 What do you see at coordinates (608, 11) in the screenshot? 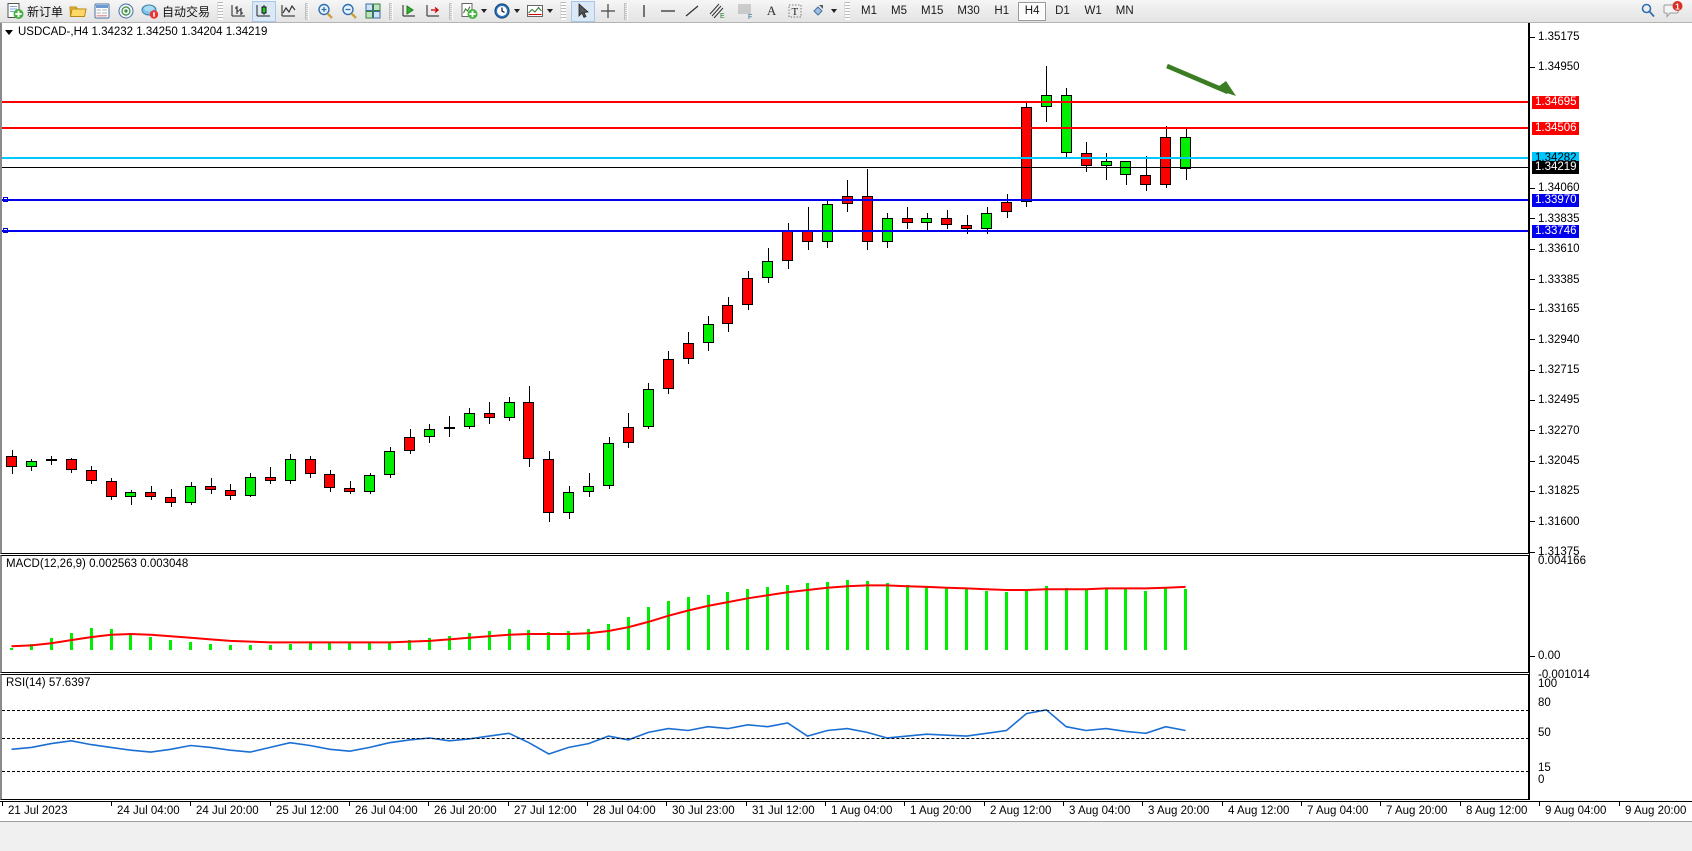
I see `crosshair-button` at bounding box center [608, 11].